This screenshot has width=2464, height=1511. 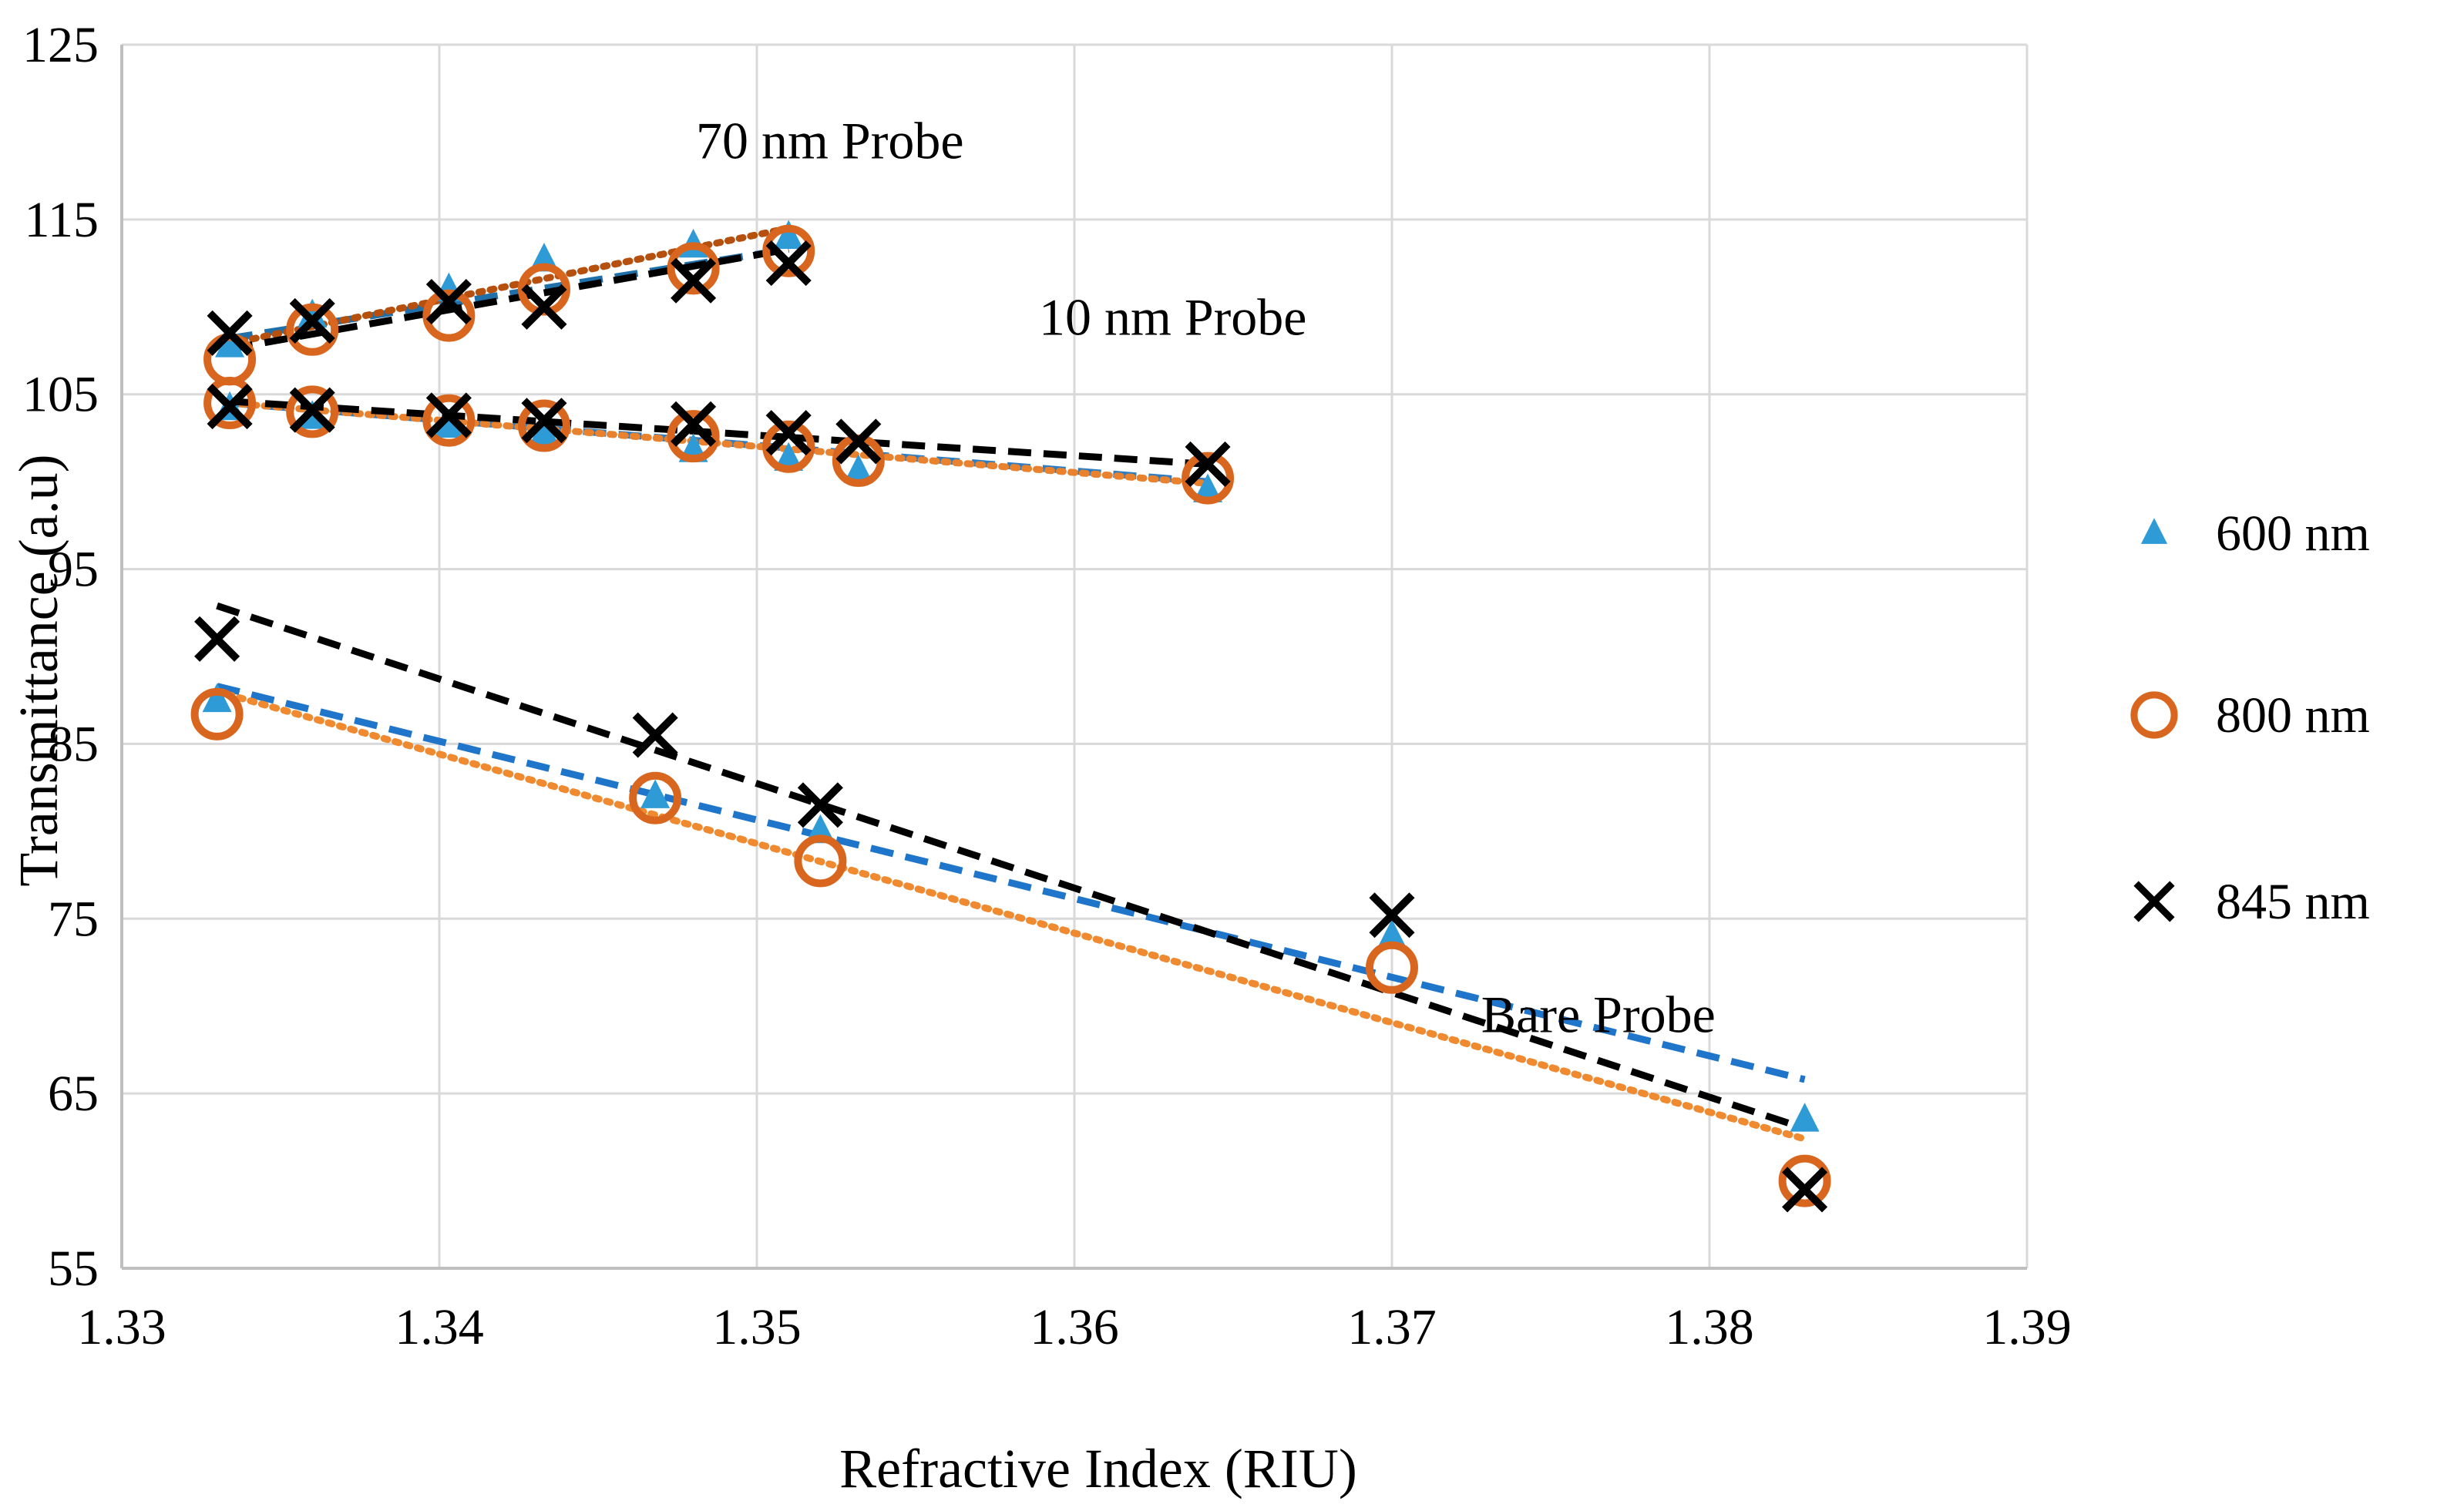 What do you see at coordinates (2154, 901) in the screenshot?
I see `legend-marker-845-nm` at bounding box center [2154, 901].